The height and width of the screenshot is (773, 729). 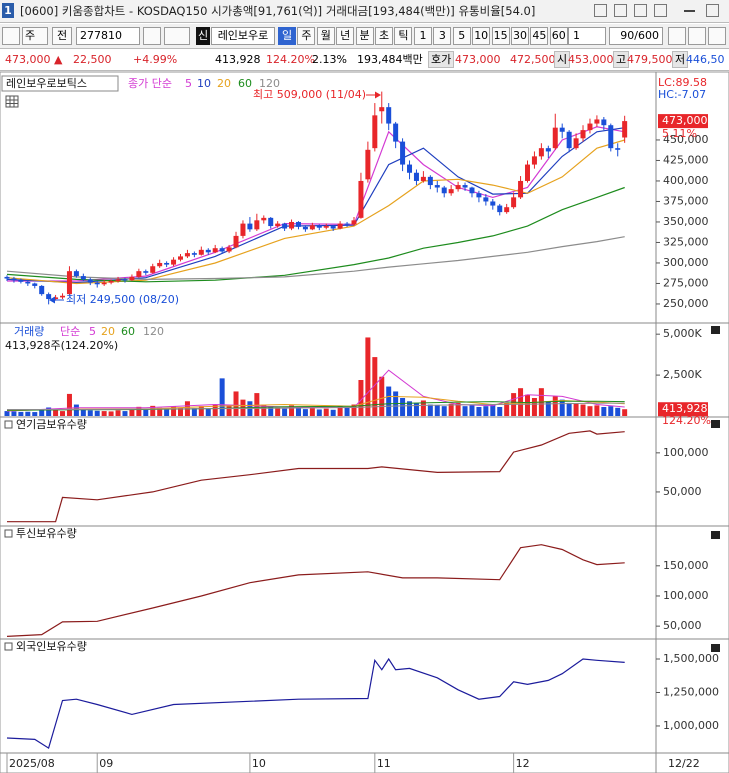 What do you see at coordinates (683, 409) in the screenshot?
I see `last-volume-marker` at bounding box center [683, 409].